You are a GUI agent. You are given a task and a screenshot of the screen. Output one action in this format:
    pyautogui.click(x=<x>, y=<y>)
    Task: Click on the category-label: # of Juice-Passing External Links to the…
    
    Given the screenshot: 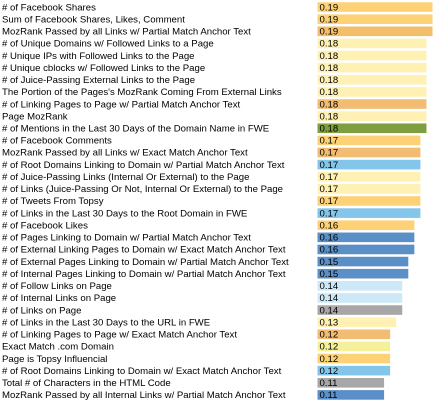 What is the action you would take?
    pyautogui.click(x=98, y=80)
    